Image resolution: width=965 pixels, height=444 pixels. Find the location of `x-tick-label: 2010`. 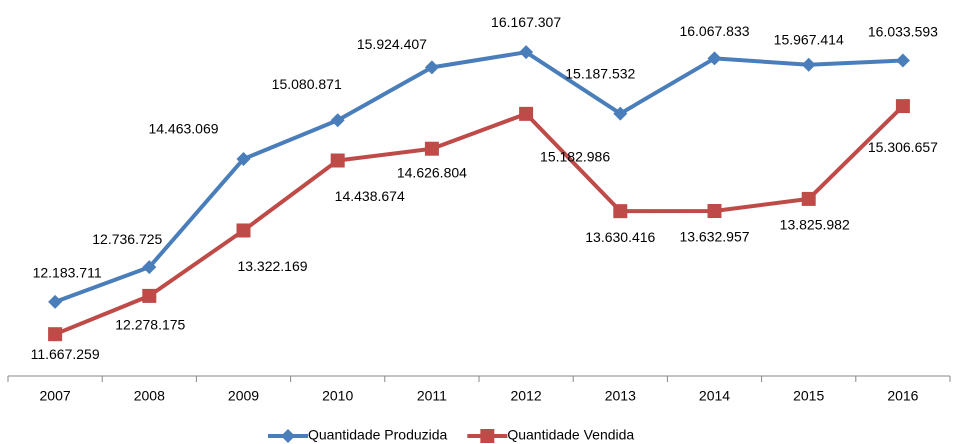

x-tick-label: 2010 is located at coordinates (337, 396).